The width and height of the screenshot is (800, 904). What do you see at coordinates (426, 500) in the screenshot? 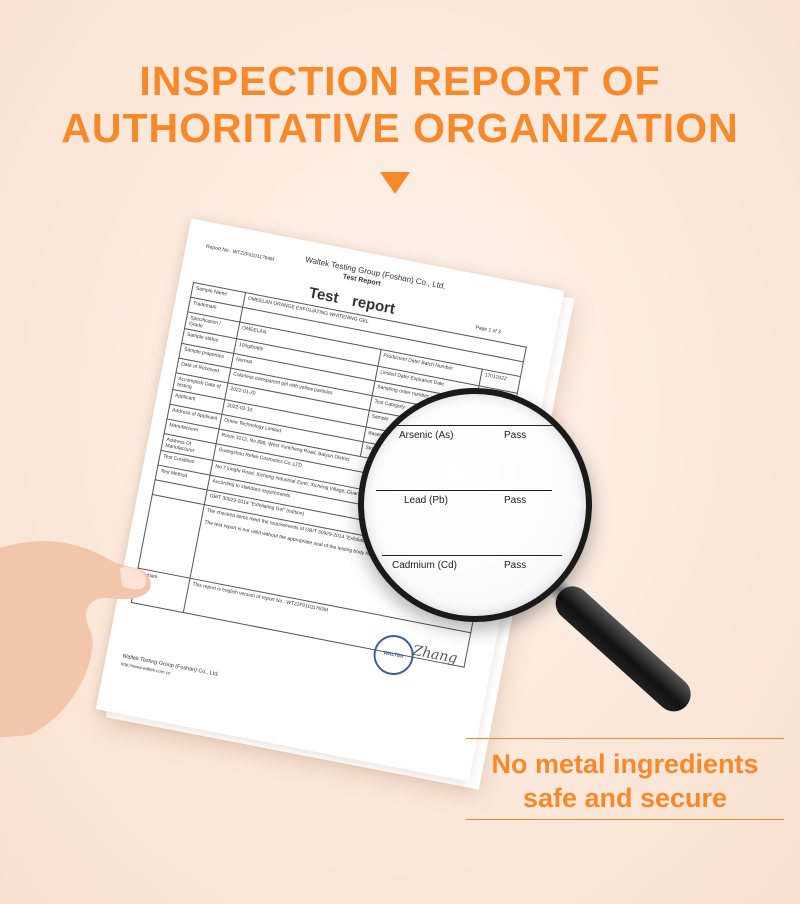
I see `element-name: Lead (Pb)` at bounding box center [426, 500].